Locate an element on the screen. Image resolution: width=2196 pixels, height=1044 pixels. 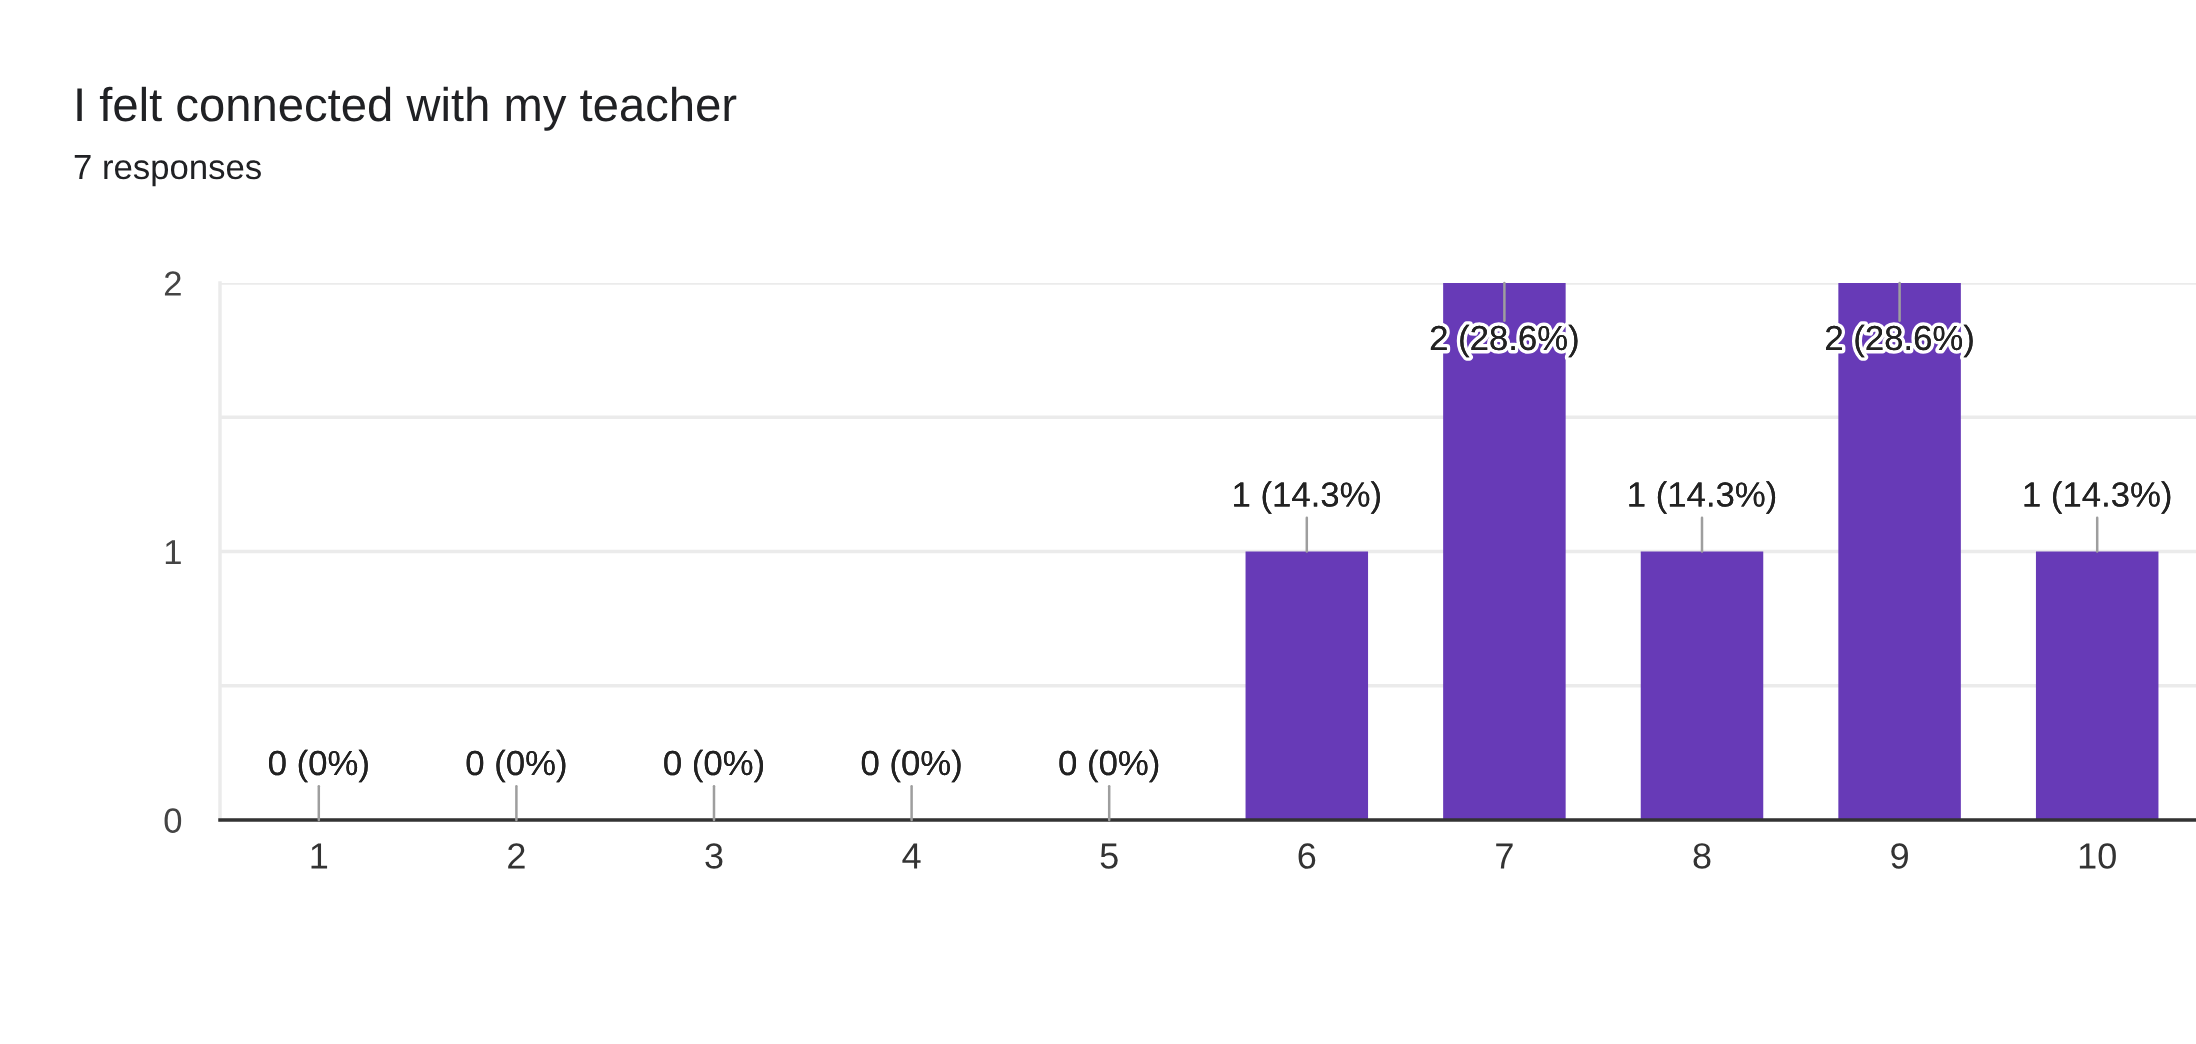
chart-title: I felt connected with my teacher is located at coordinates (407, 108).